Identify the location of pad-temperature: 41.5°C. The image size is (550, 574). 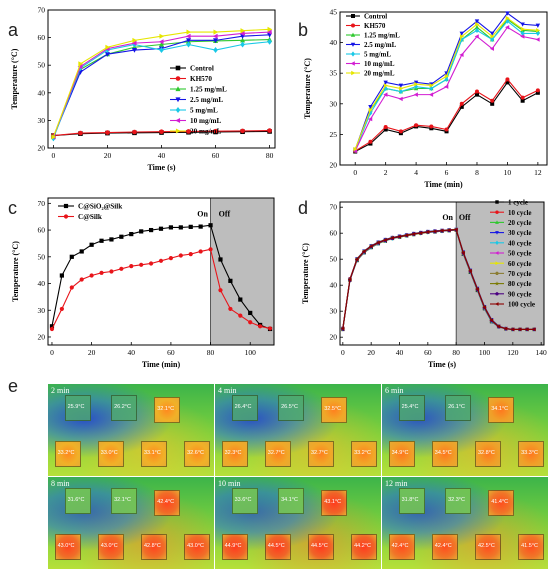
(529, 546).